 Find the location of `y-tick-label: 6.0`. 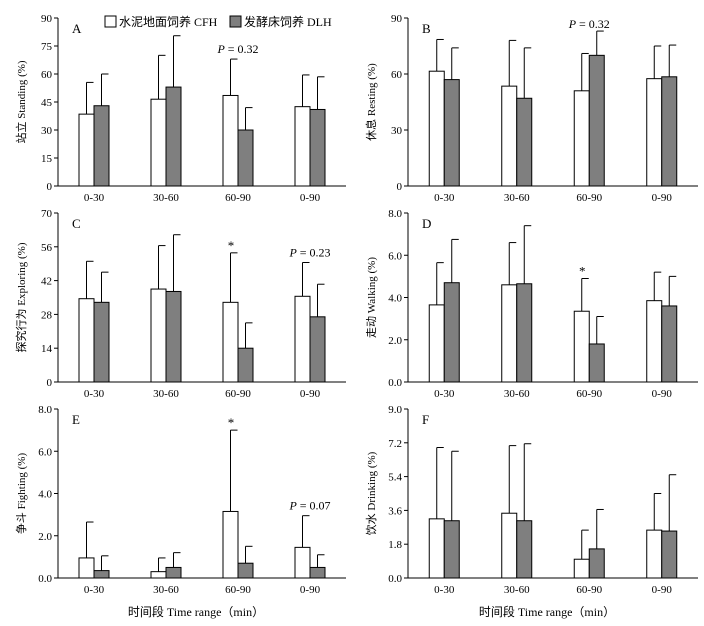

y-tick-label: 6.0 is located at coordinates (45, 452).